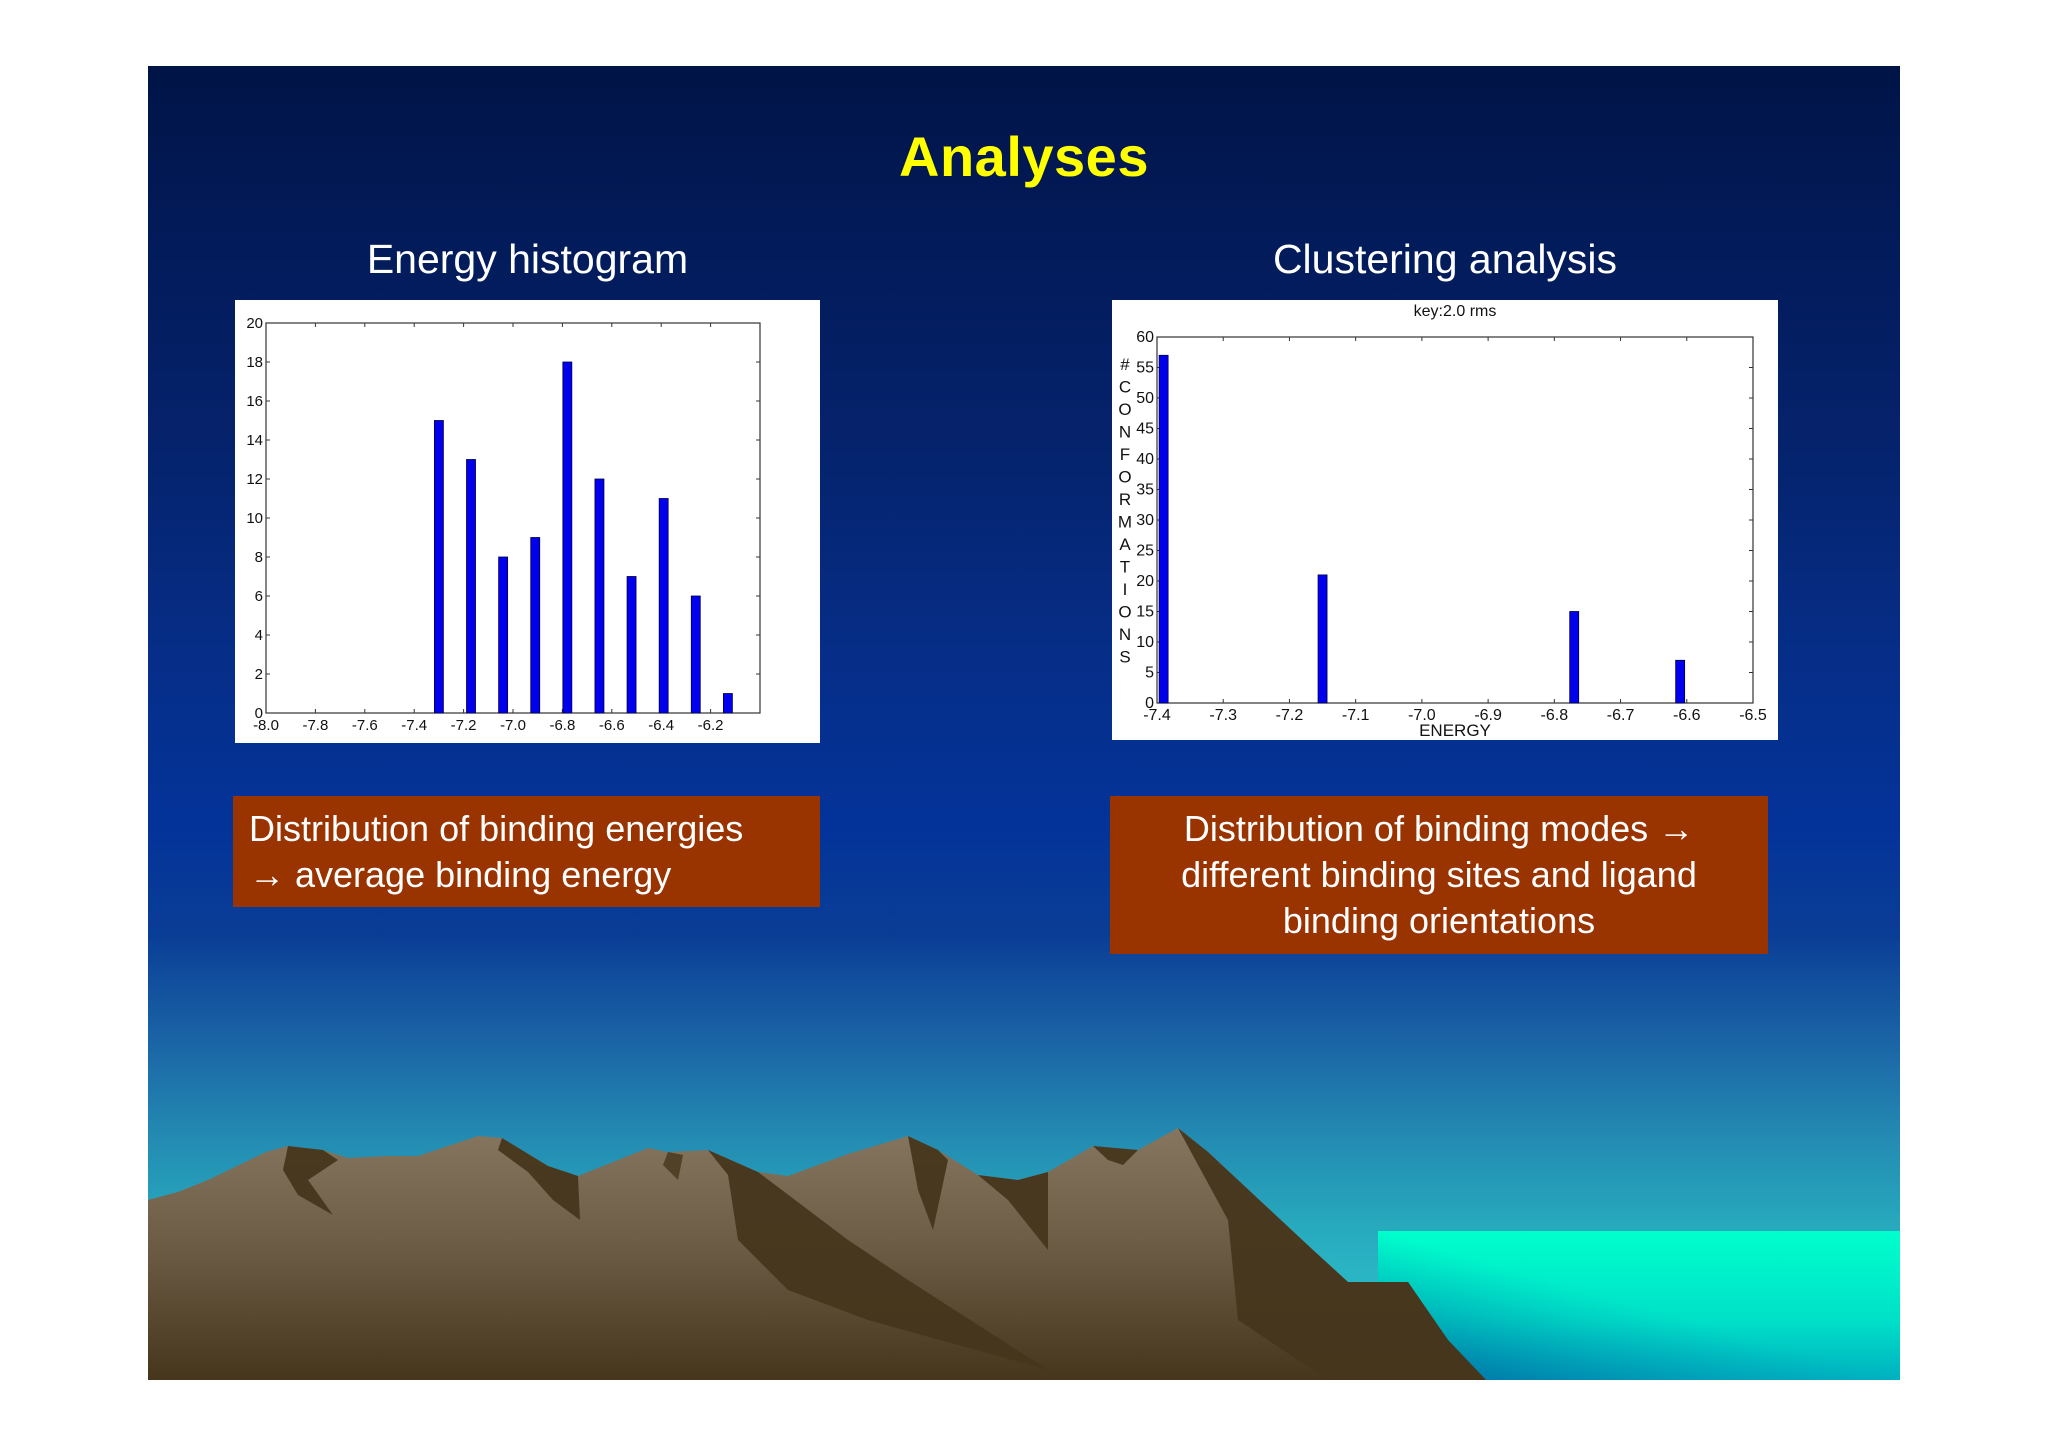 Image resolution: width=2048 pixels, height=1447 pixels. Describe the element at coordinates (711, 725) in the screenshot. I see `x-tick-label: -6.2` at that location.